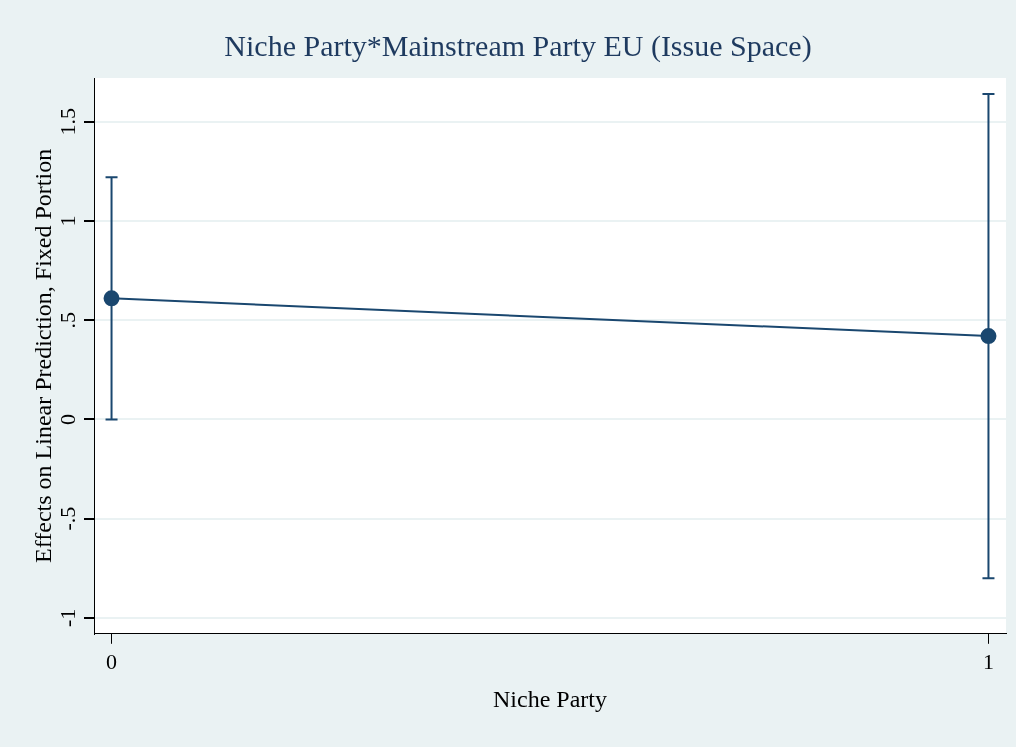  Describe the element at coordinates (67, 320) in the screenshot. I see `y-tick-label: .5` at that location.